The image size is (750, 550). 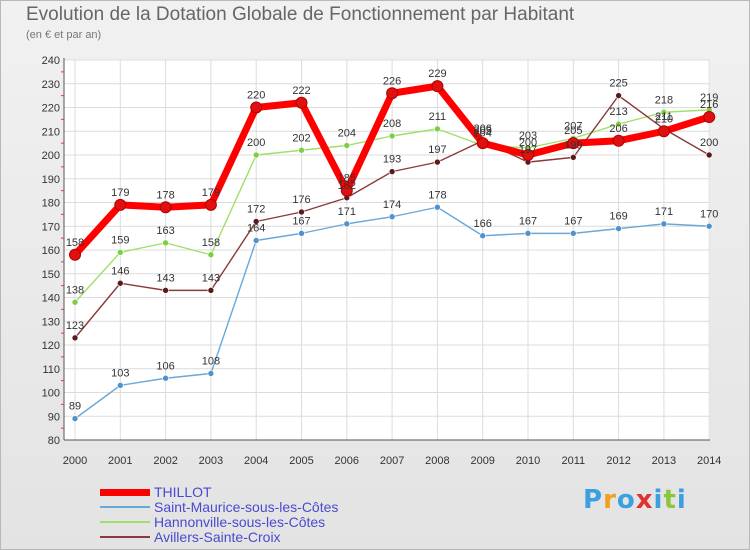 I want to click on data-label: 203, so click(x=528, y=136).